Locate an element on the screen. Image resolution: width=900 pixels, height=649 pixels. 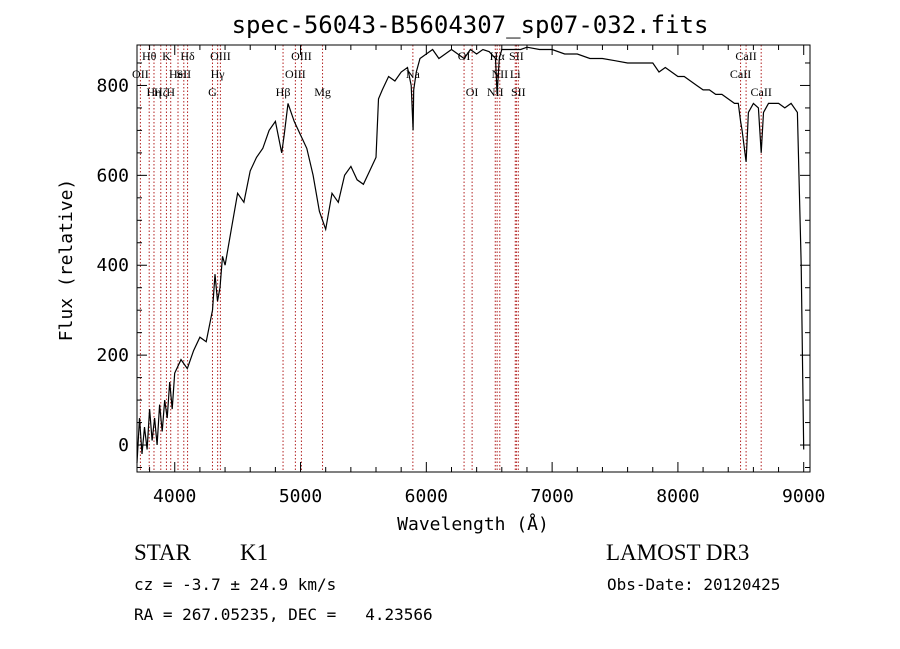
y-tick-label: 800 is located at coordinates (112, 85).